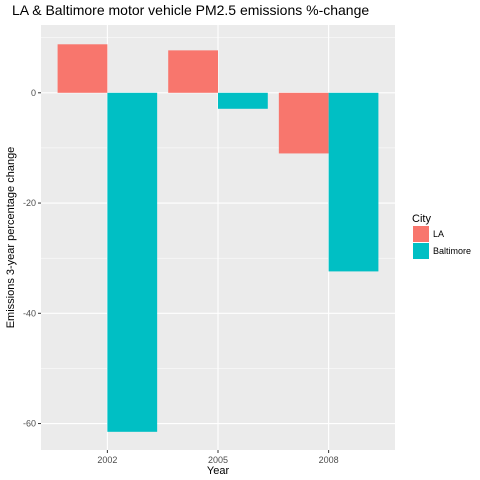  I want to click on y-tick-label: -60, so click(29, 424).